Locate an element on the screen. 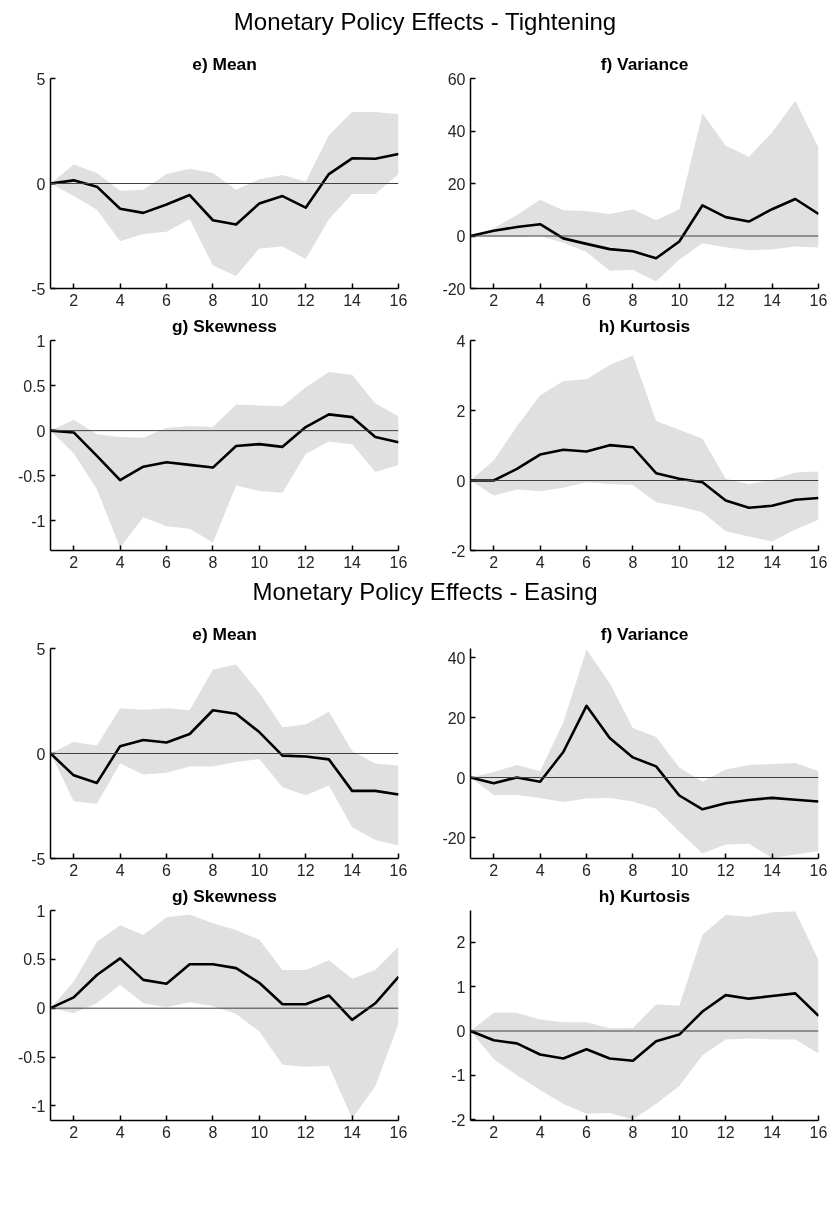 The height and width of the screenshot is (1229, 840). y-tick-label: 5 is located at coordinates (41, 79).